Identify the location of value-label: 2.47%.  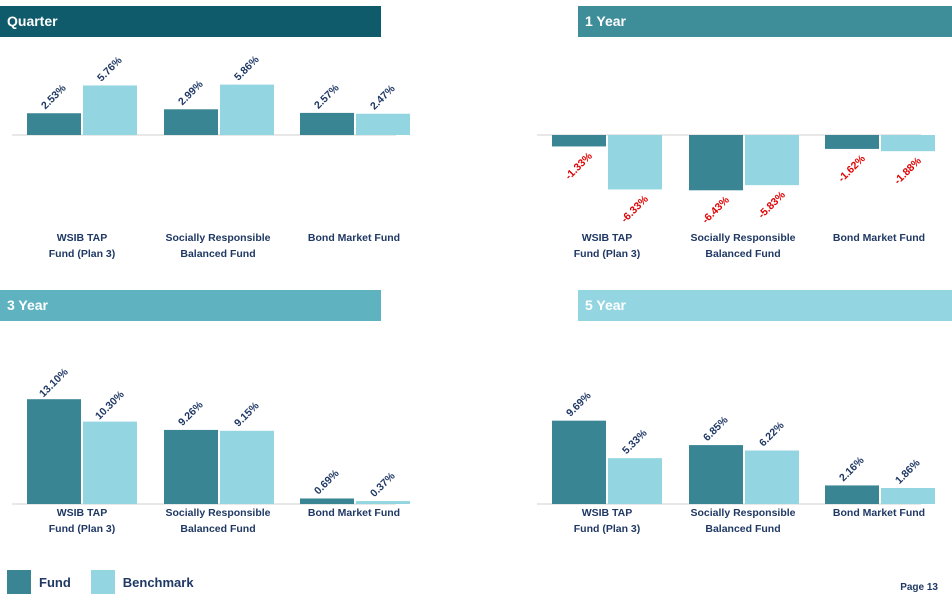
(383, 97).